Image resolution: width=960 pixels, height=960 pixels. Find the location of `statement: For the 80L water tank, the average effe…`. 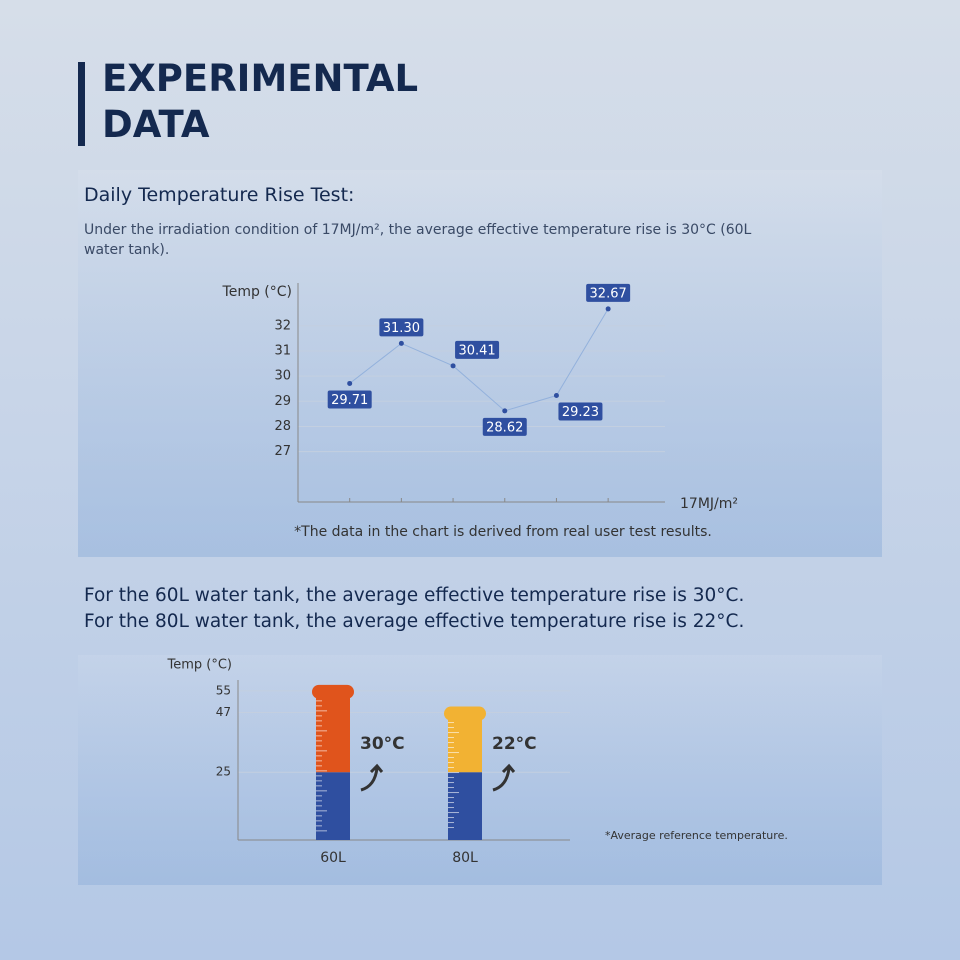

statement: For the 80L water tank, the average effe… is located at coordinates (414, 621).